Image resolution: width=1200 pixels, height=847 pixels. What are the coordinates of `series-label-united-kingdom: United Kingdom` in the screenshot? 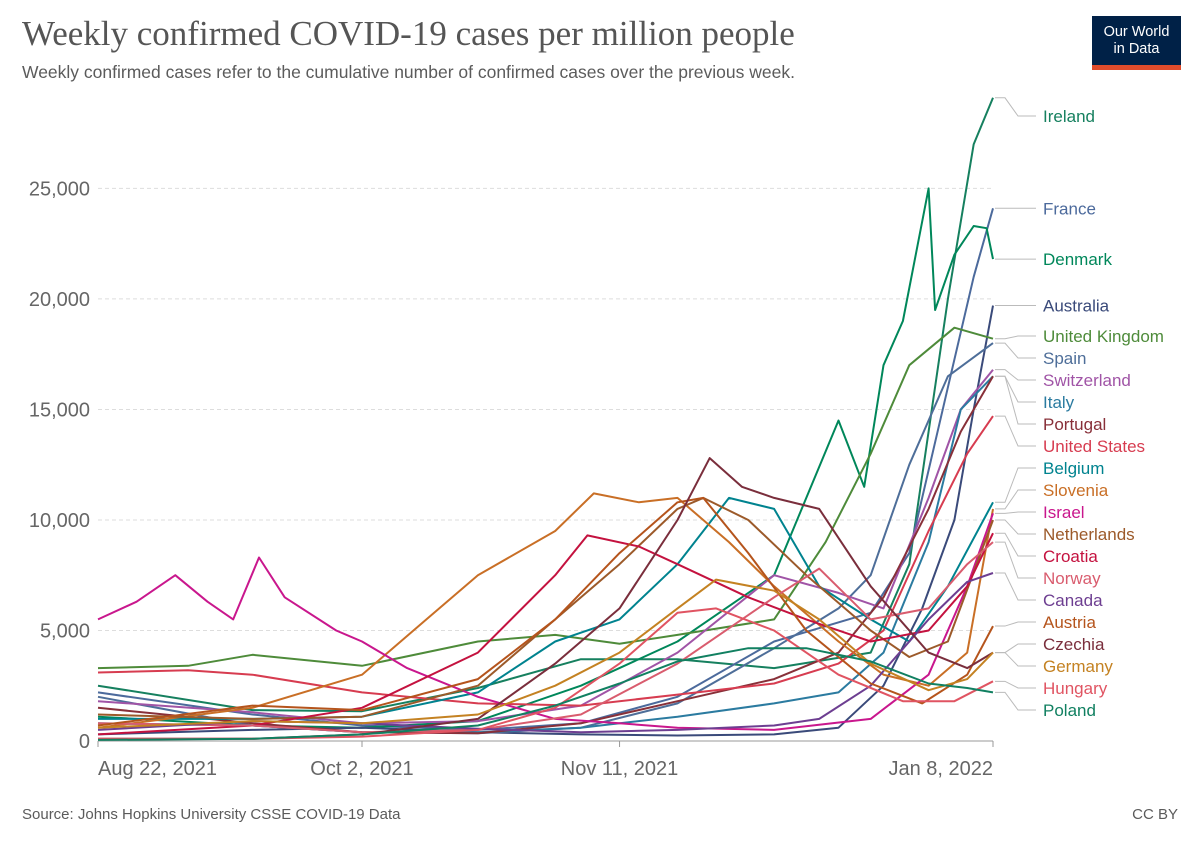 It's located at (1103, 336).